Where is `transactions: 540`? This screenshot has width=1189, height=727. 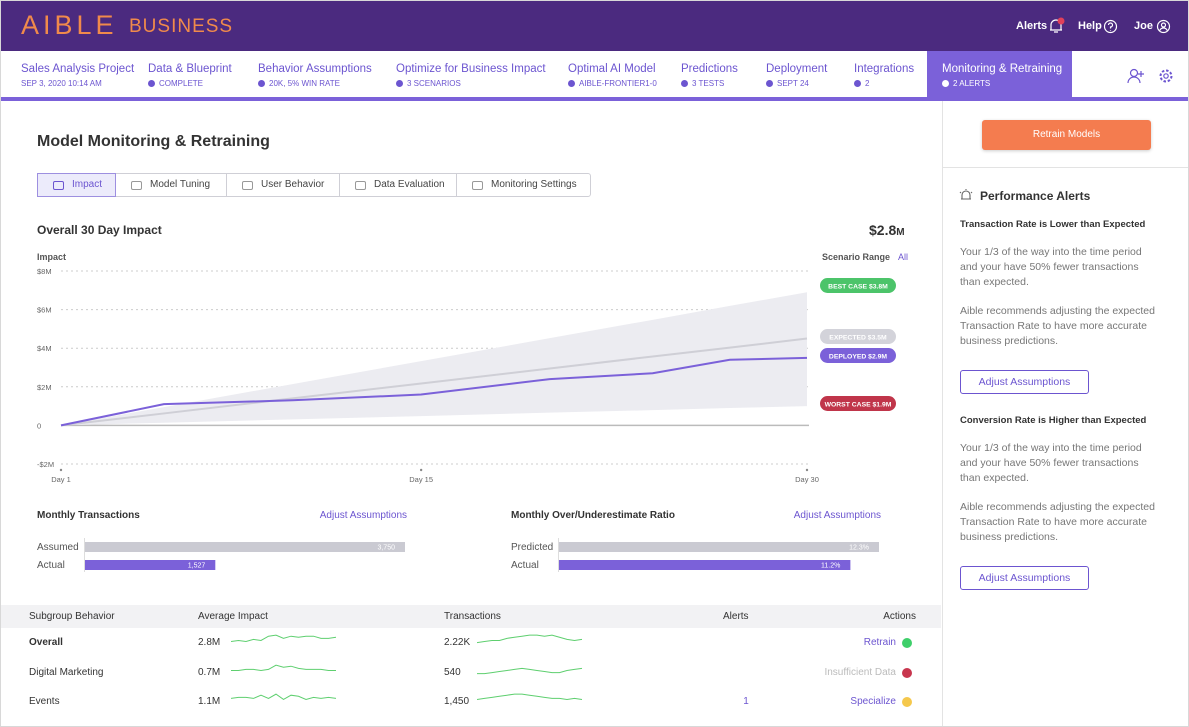
transactions: 540 is located at coordinates (452, 672).